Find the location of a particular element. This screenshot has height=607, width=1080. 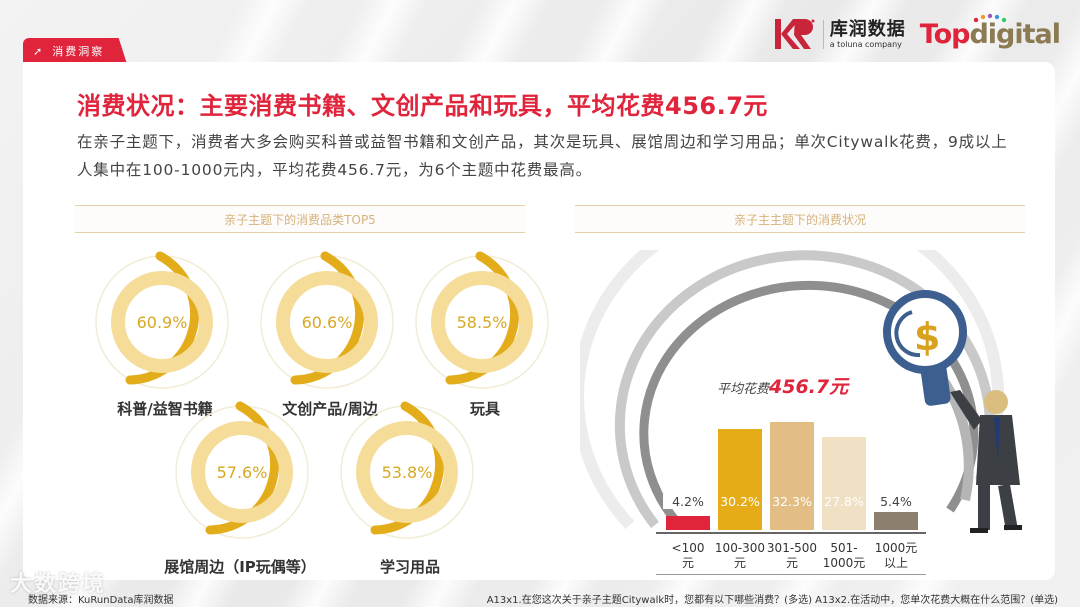

donut-value: 57.6% is located at coordinates (242, 472).